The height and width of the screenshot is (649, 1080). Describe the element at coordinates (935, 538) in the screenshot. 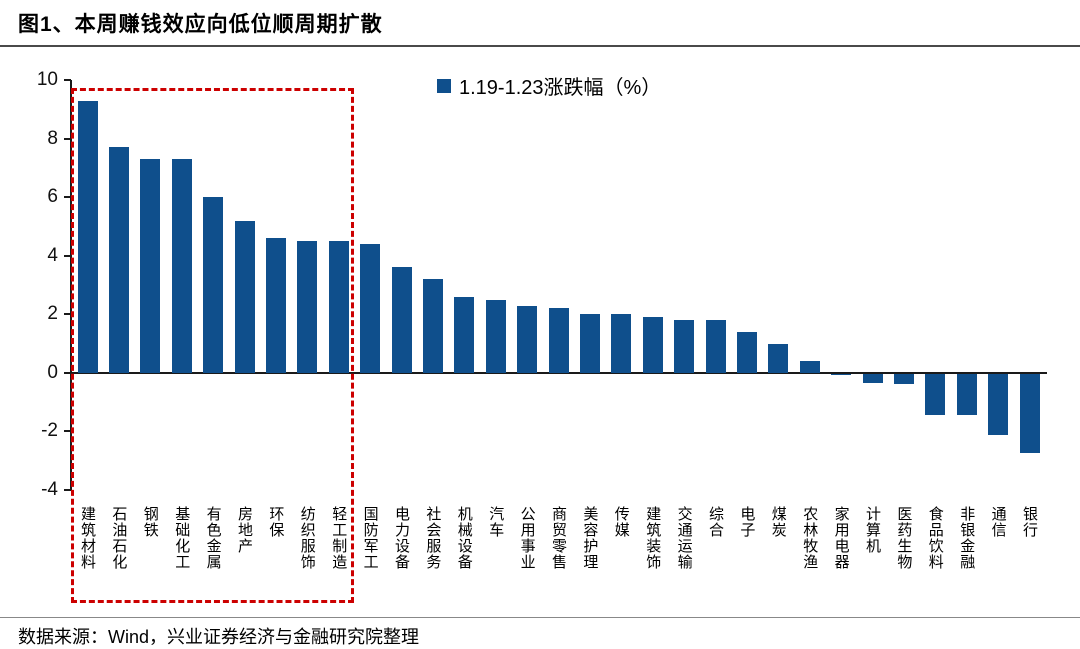

I see `x-axis-category-label: 食品饮料` at that location.